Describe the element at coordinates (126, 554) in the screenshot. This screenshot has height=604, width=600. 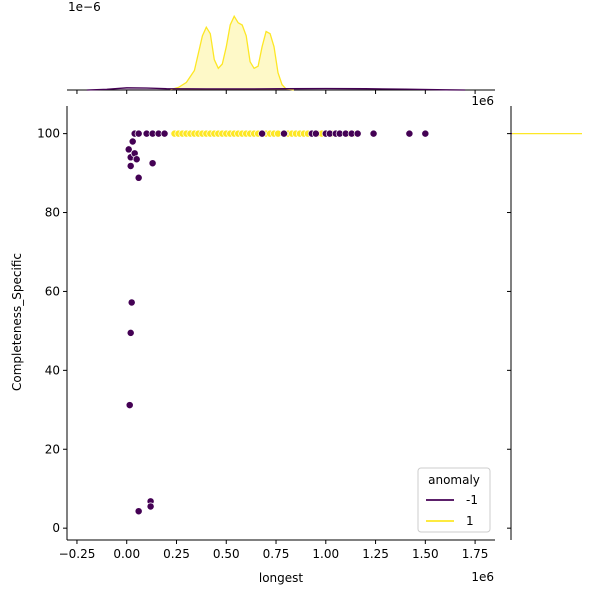
I see `x-tick-label: 0.00` at that location.